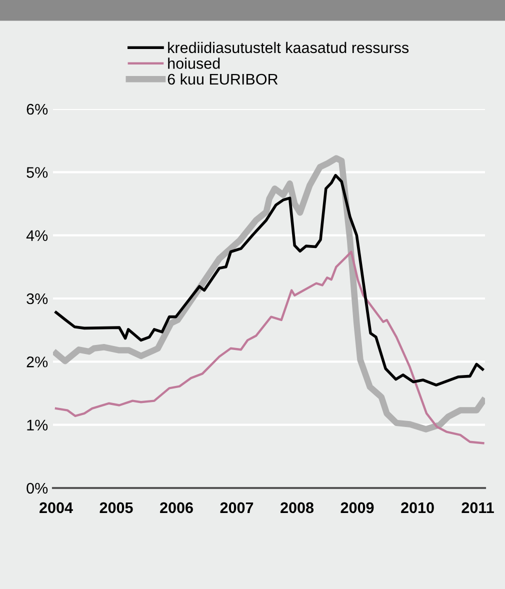 Image resolution: width=505 pixels, height=589 pixels. Describe the element at coordinates (37, 488) in the screenshot. I see `y-tick-label: 0%` at that location.